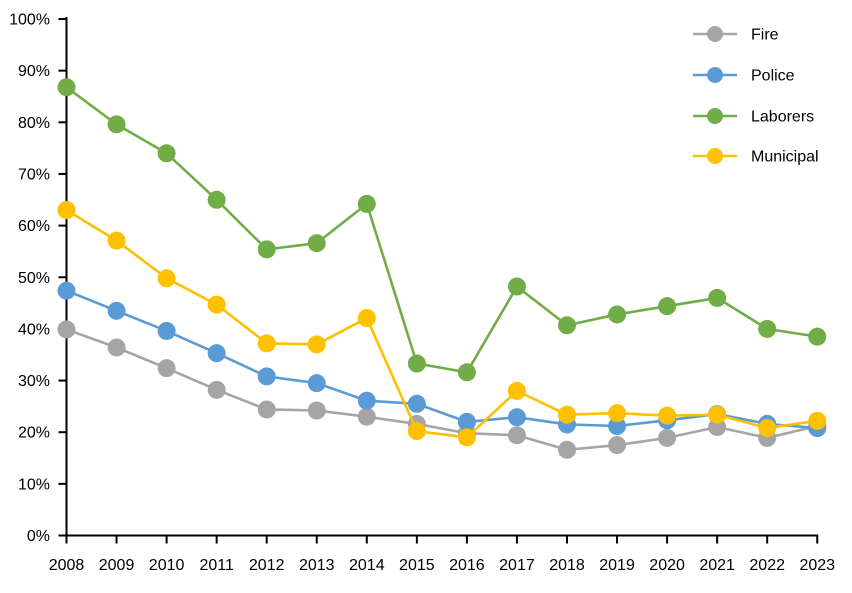 This screenshot has height=593, width=852. What do you see at coordinates (34, 381) in the screenshot?
I see `y-tick-label: 30%` at bounding box center [34, 381].